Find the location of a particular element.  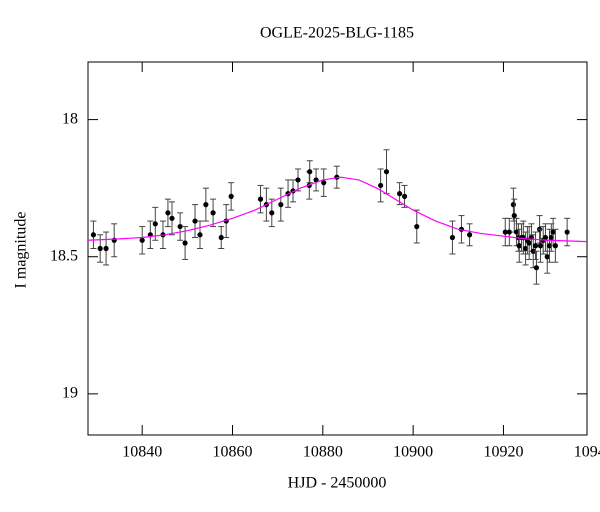

x-tick-label: 10840 is located at coordinates (142, 452).